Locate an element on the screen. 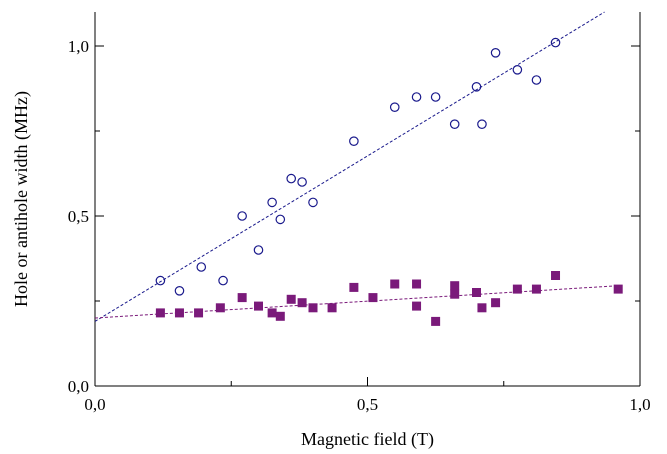  y-axis-title: Hole or antihole width (MHz) is located at coordinates (21, 199).